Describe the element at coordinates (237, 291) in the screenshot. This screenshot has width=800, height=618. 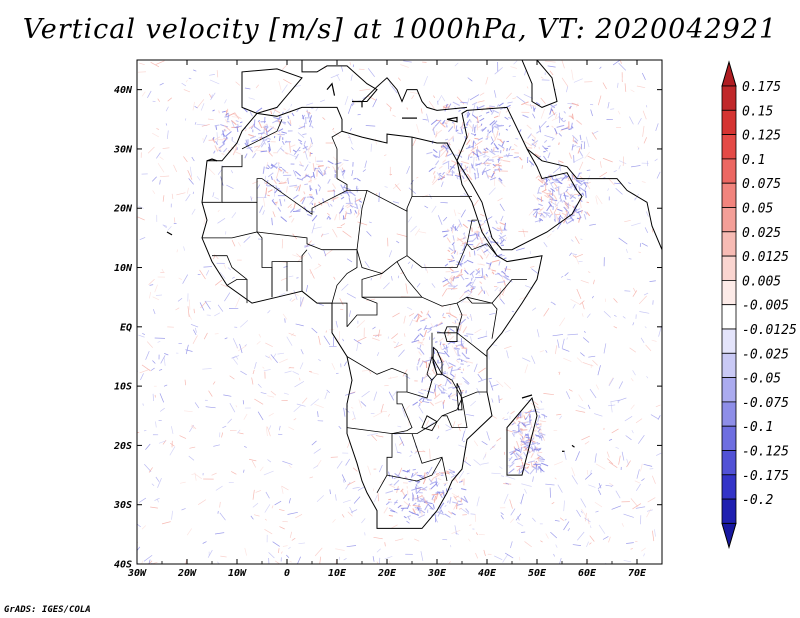
I see `country-border` at that location.